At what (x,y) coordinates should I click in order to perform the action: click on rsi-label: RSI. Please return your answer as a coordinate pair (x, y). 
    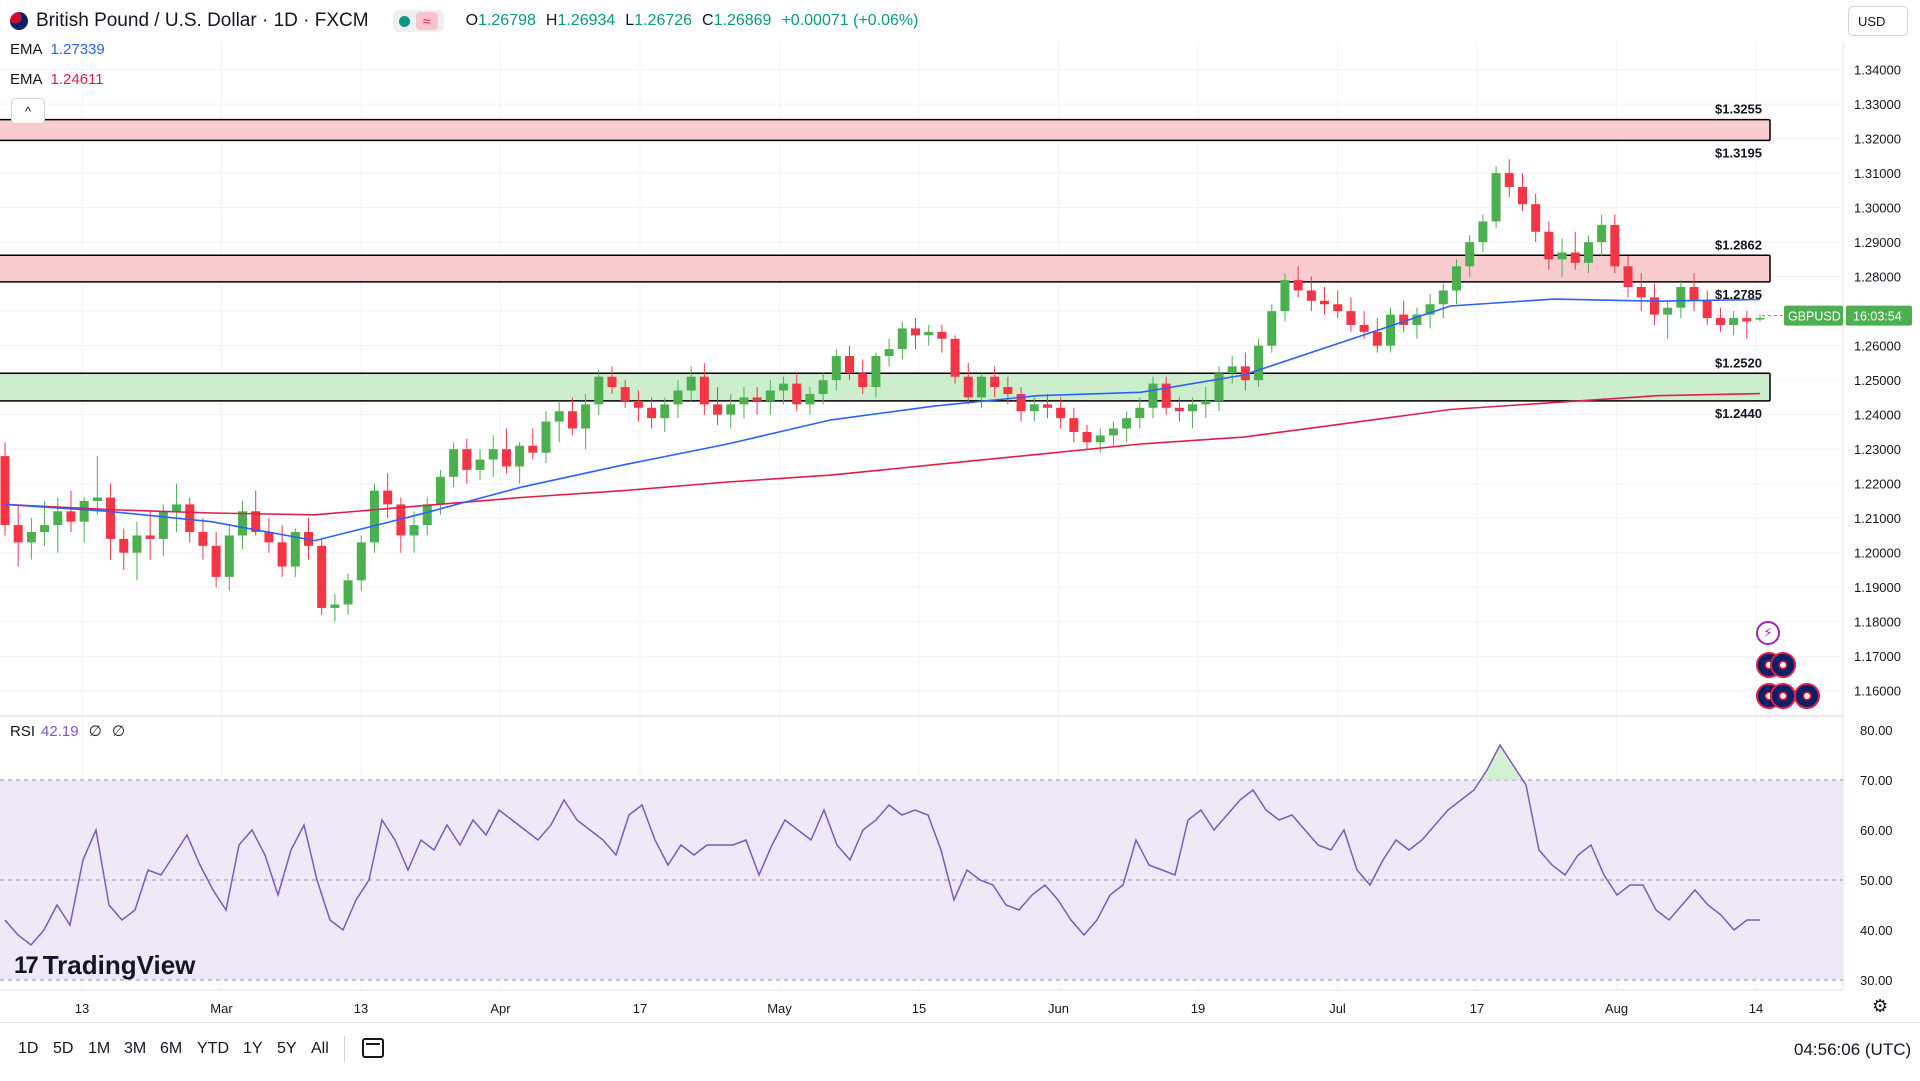
    Looking at the image, I should click on (23, 731).